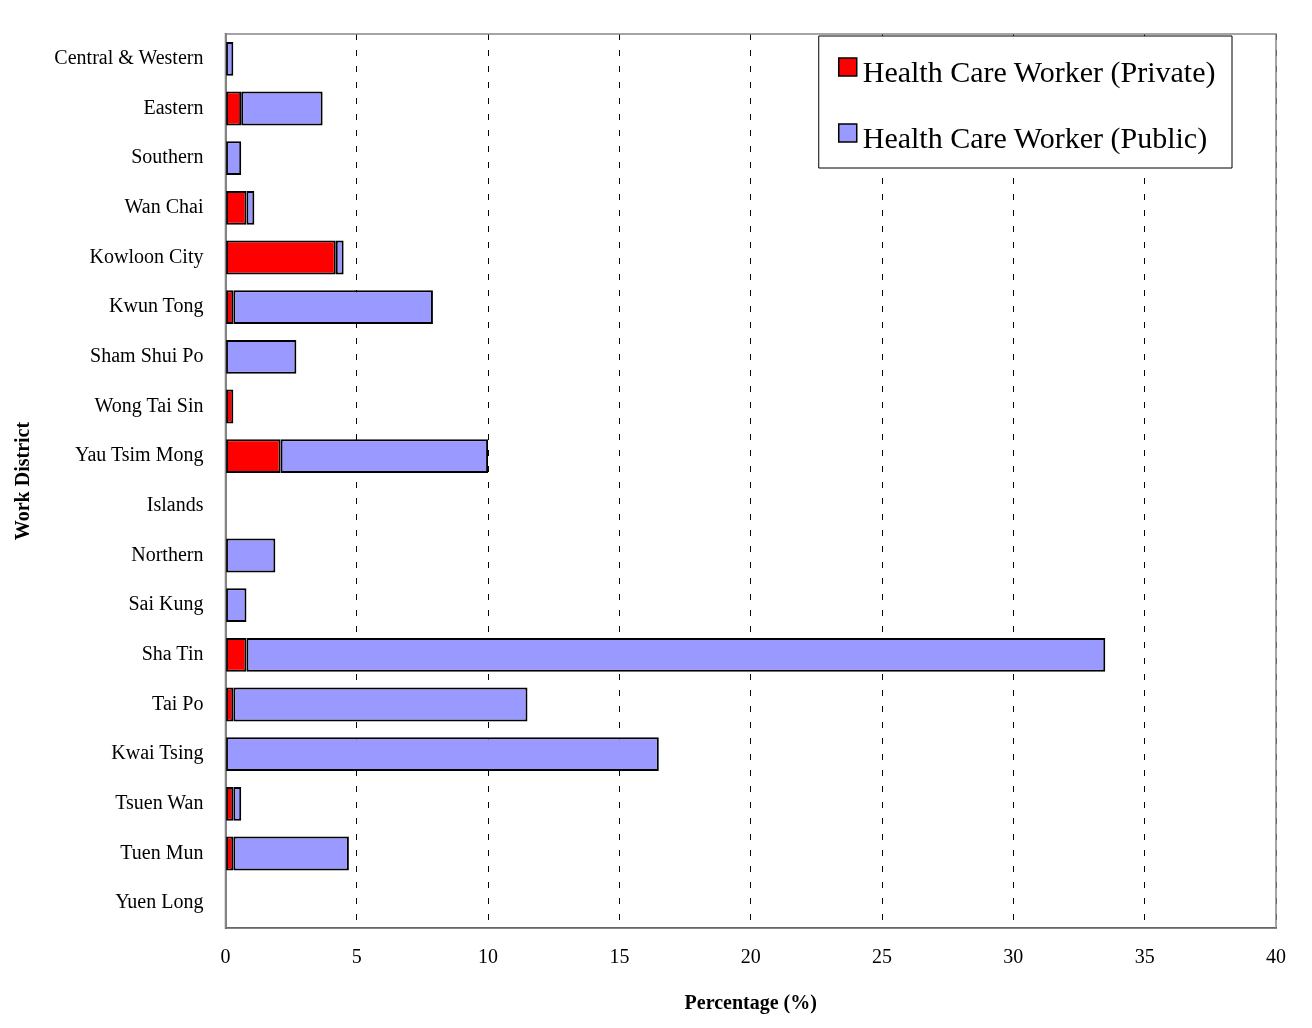 The height and width of the screenshot is (1028, 1312). Describe the element at coordinates (1276, 956) in the screenshot. I see `x-tick-label: 40` at that location.